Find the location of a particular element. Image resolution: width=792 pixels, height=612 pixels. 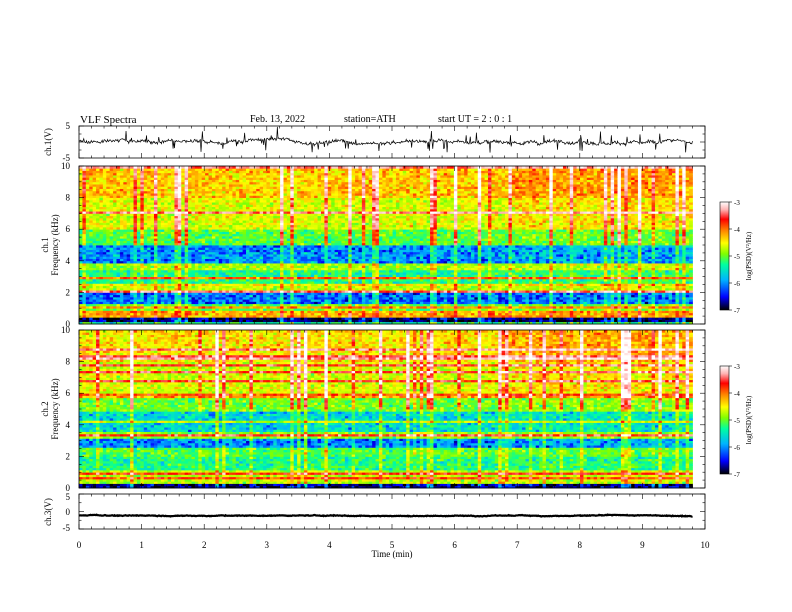

ch1-waveform-ylabel: ch.1(V) is located at coordinates (48, 142).